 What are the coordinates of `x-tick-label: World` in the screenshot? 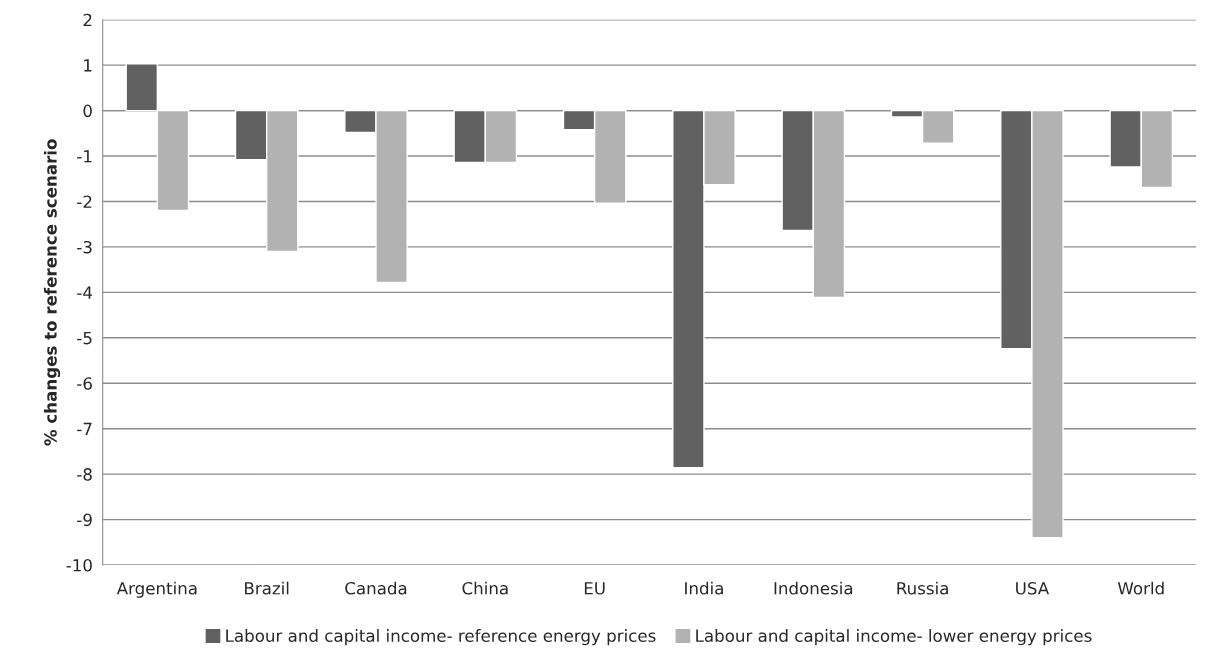 It's located at (1140, 588).